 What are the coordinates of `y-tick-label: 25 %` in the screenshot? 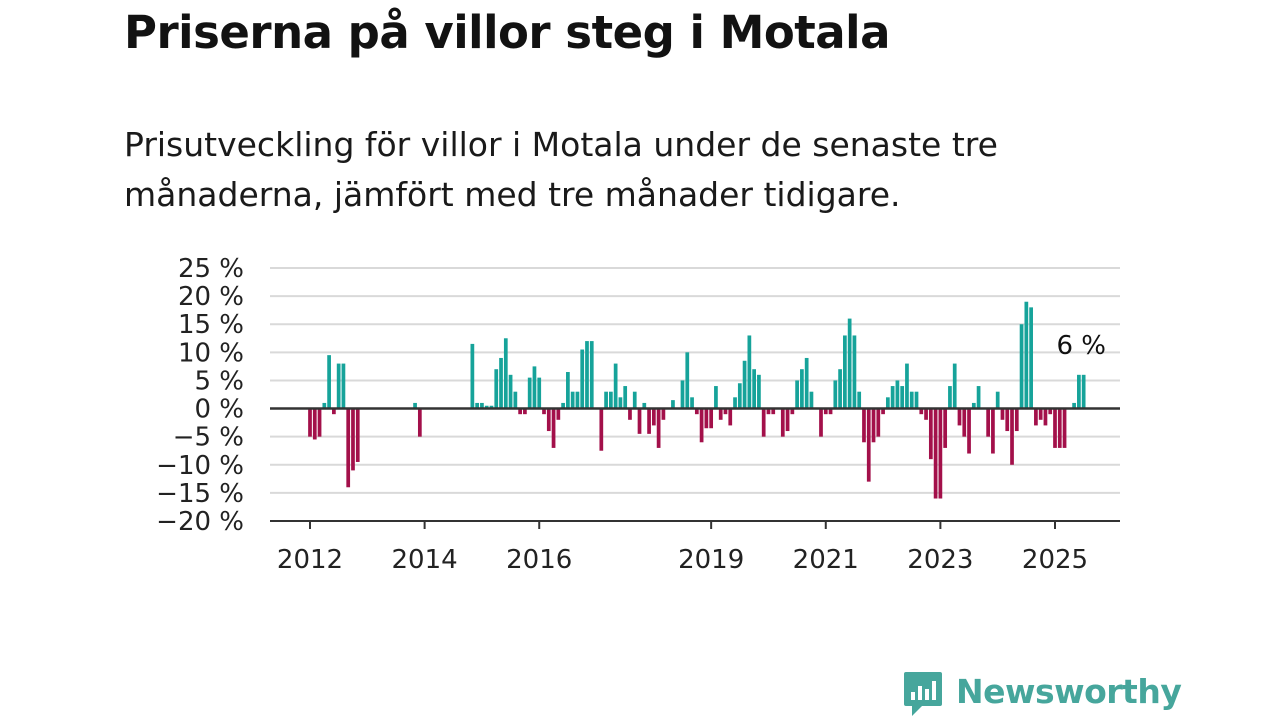 It's located at (211, 269).